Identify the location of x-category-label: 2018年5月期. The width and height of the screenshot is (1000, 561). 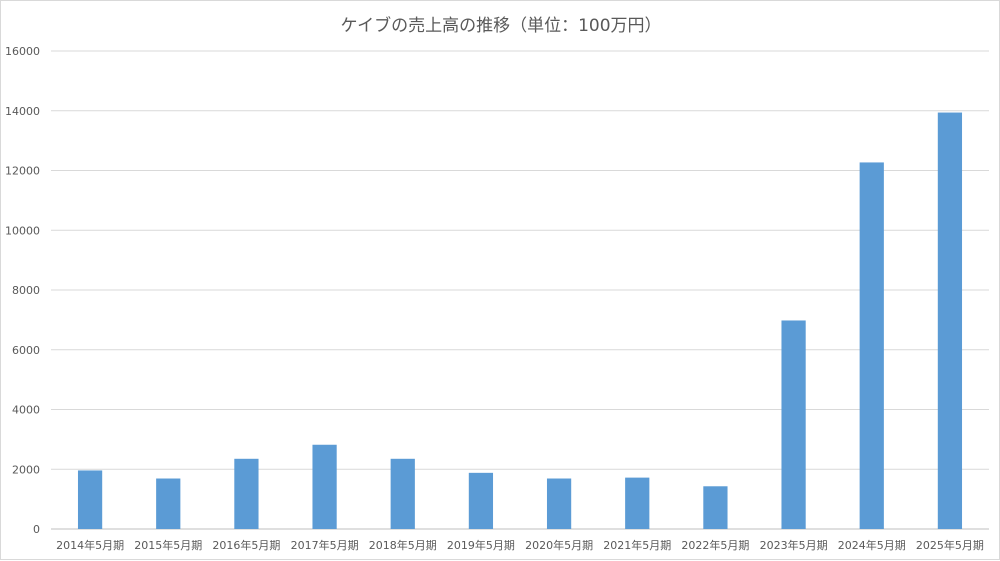
(403, 545).